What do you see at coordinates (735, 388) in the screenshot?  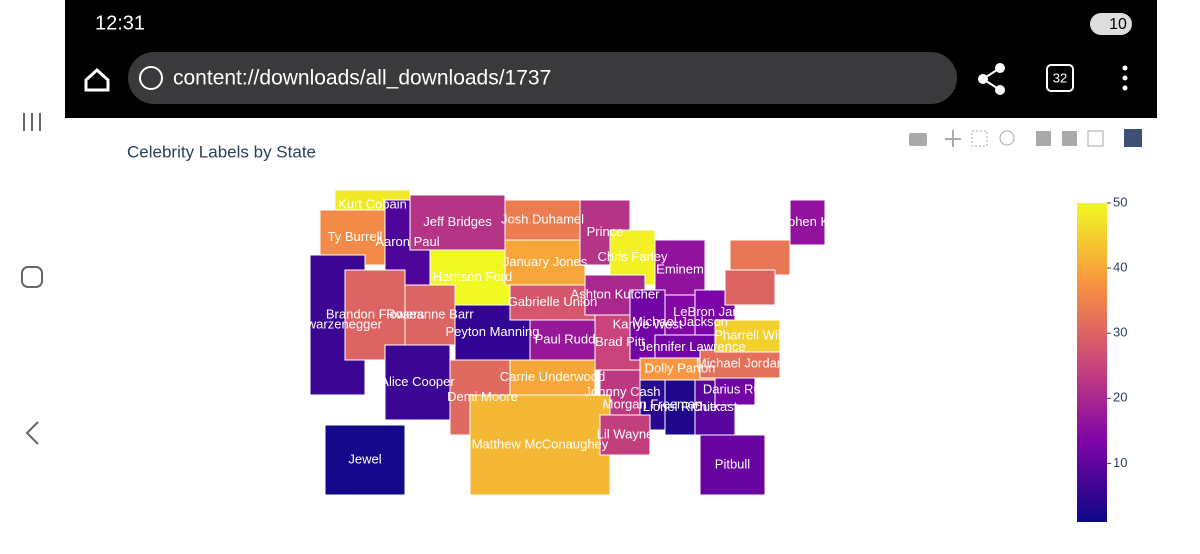 I see `state-label: Darius Ruc` at bounding box center [735, 388].